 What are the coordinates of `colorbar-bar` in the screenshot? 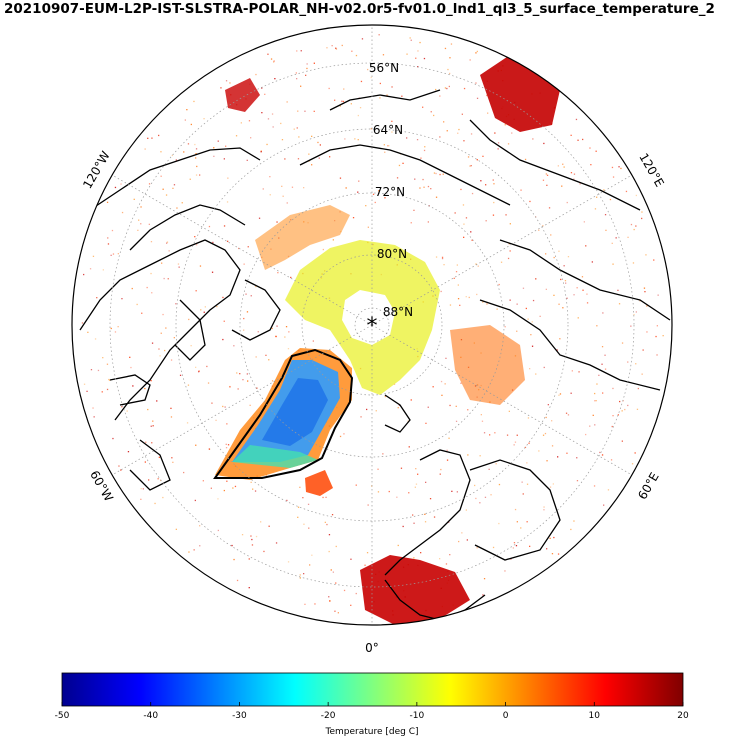 It's located at (372, 689).